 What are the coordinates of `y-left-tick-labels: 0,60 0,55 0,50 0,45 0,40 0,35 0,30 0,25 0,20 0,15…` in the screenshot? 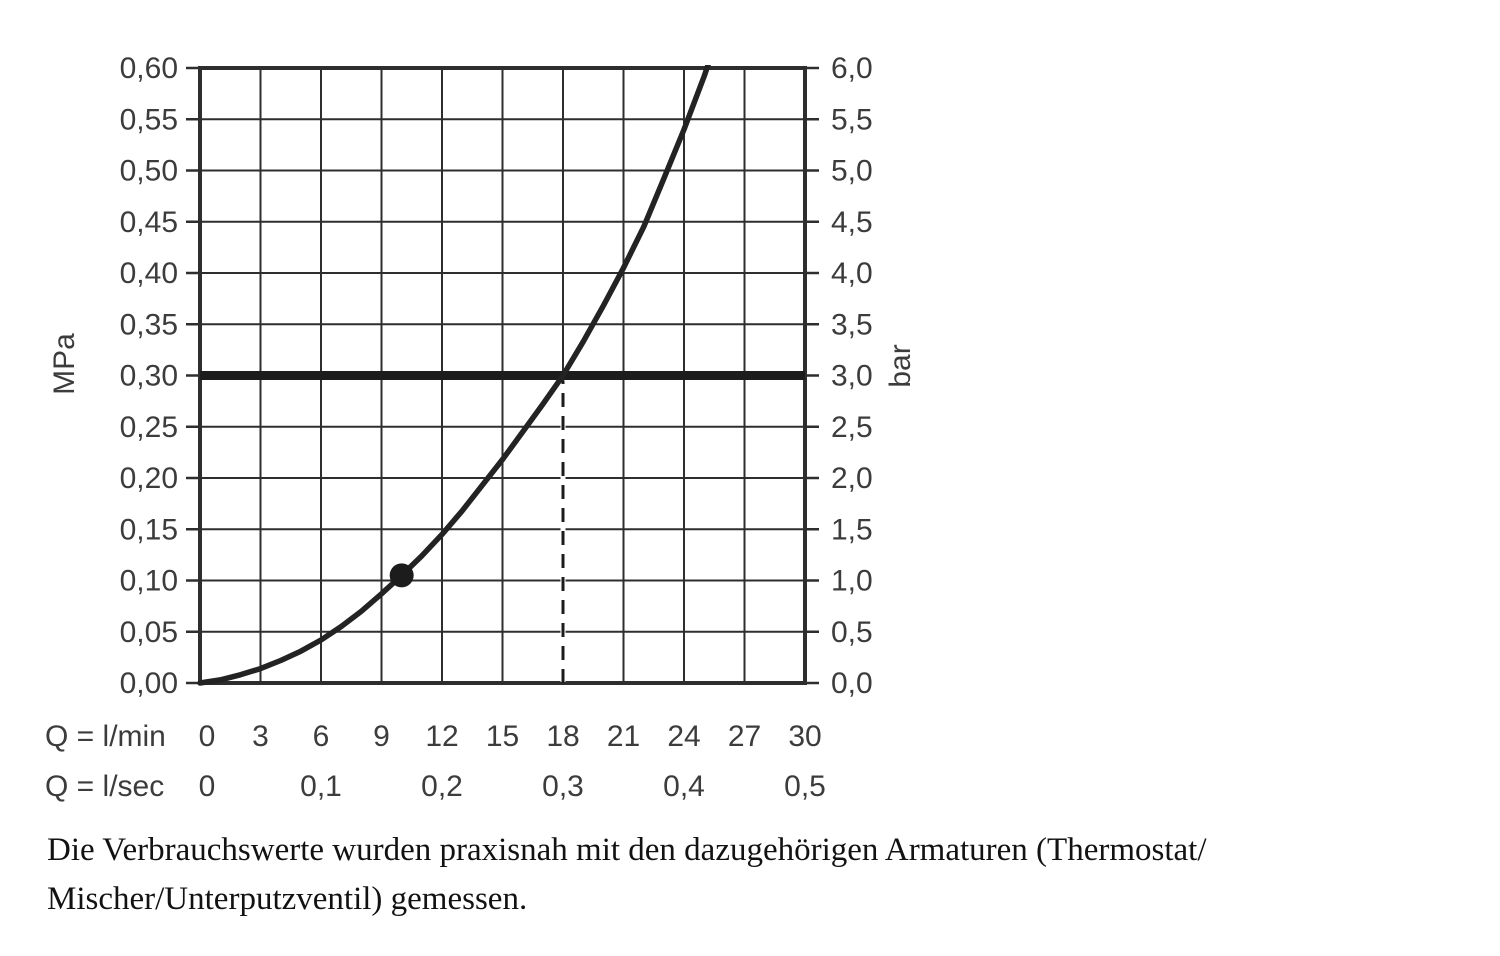 It's located at (149, 376).